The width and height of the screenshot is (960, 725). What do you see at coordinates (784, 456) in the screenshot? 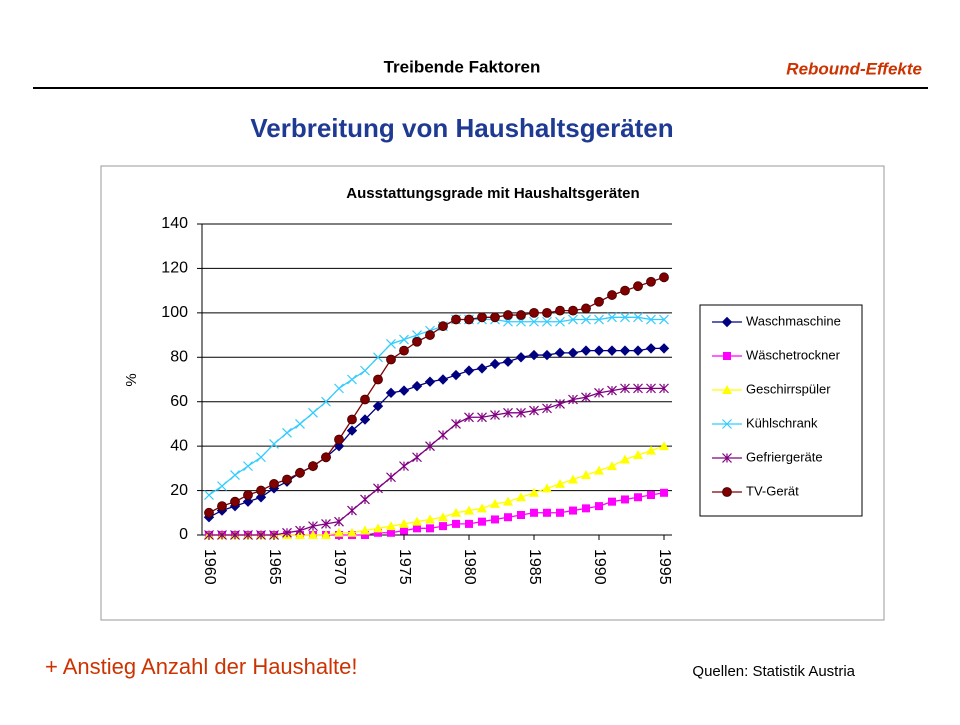
I see `legend-label: Gefriergeräte` at bounding box center [784, 456].